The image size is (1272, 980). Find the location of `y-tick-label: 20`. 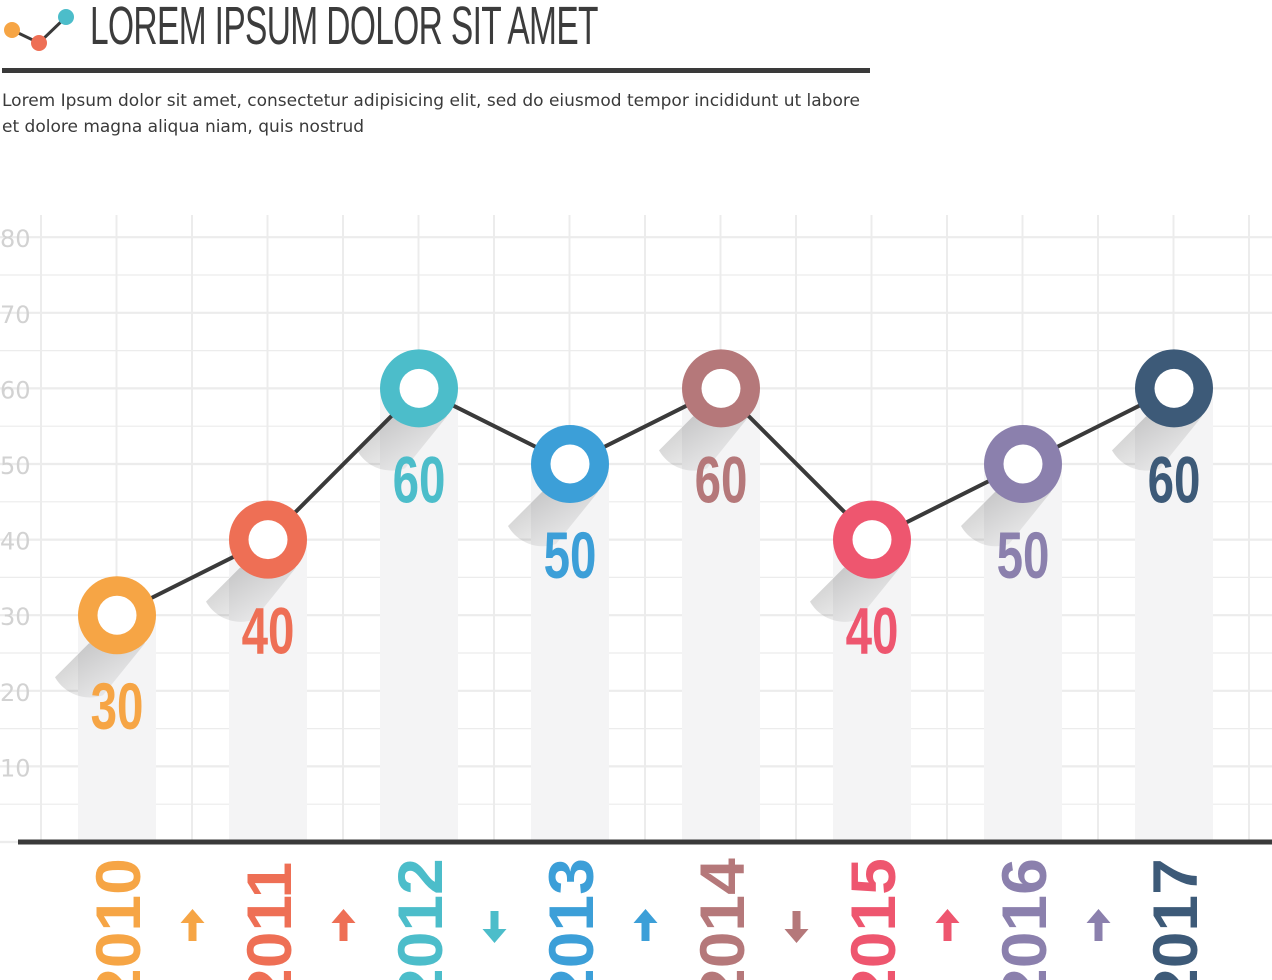

y-tick-label: 20 is located at coordinates (15, 693).